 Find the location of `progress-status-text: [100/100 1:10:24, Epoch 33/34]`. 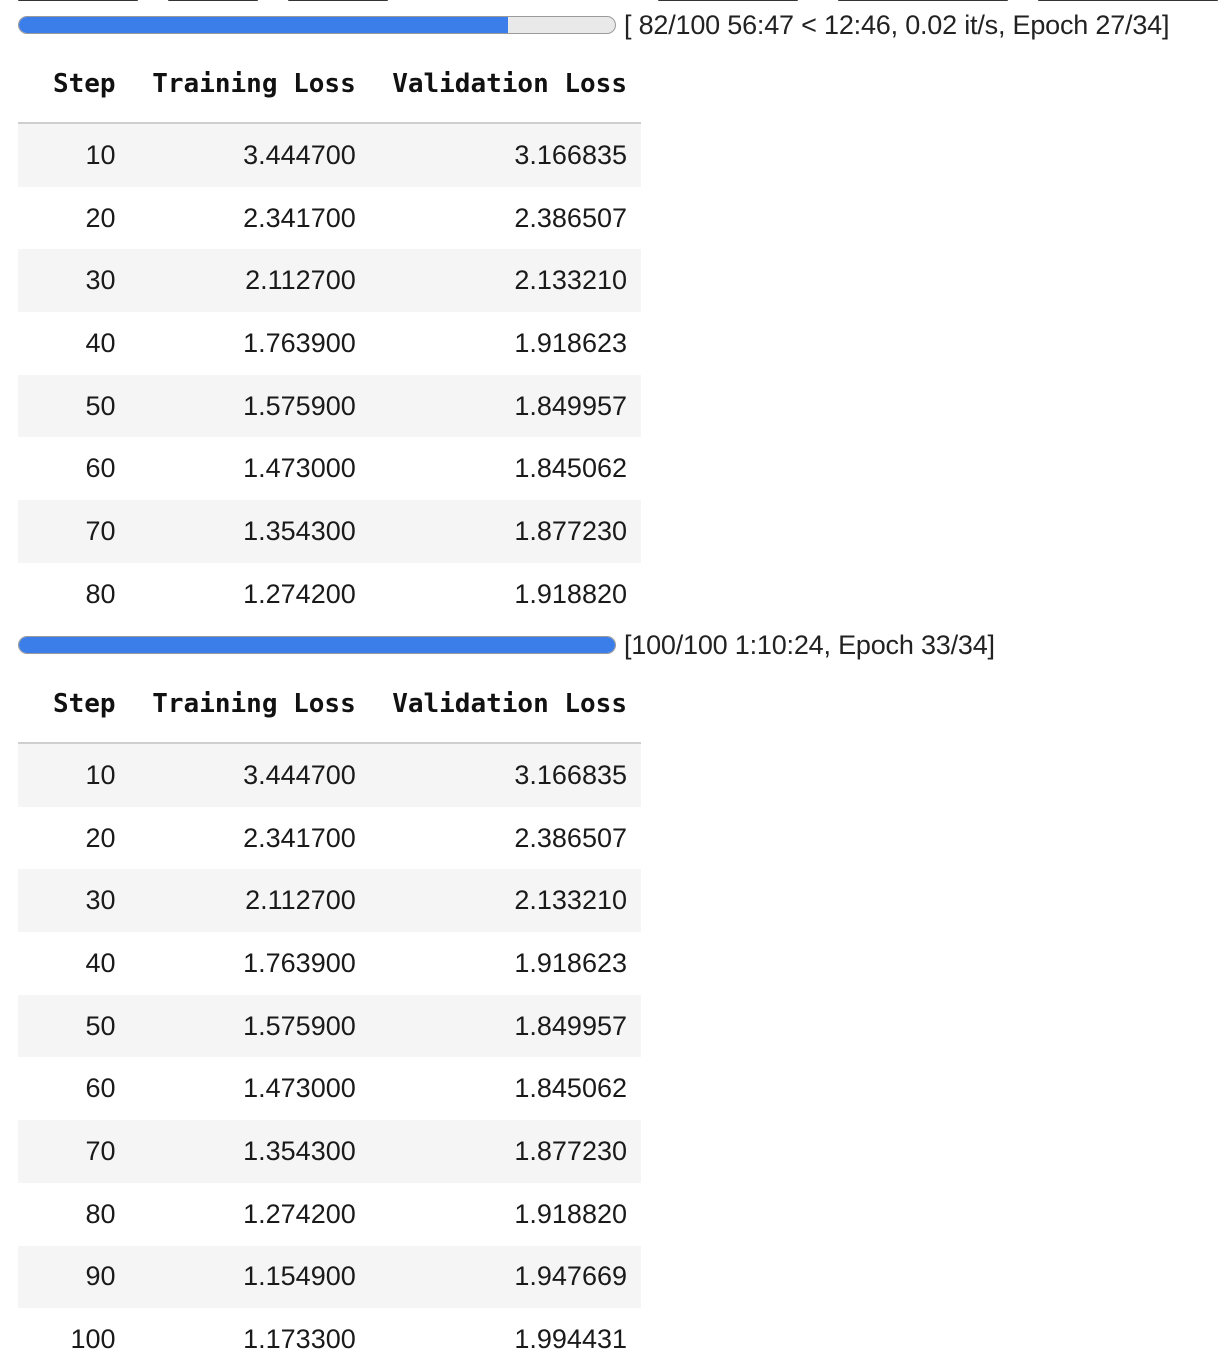

progress-status-text: [100/100 1:10:24, Epoch 33/34] is located at coordinates (809, 644).